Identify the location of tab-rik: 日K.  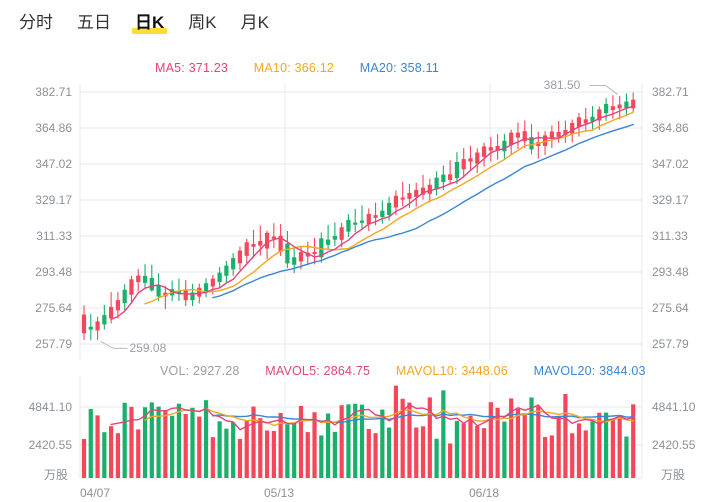
(150, 23).